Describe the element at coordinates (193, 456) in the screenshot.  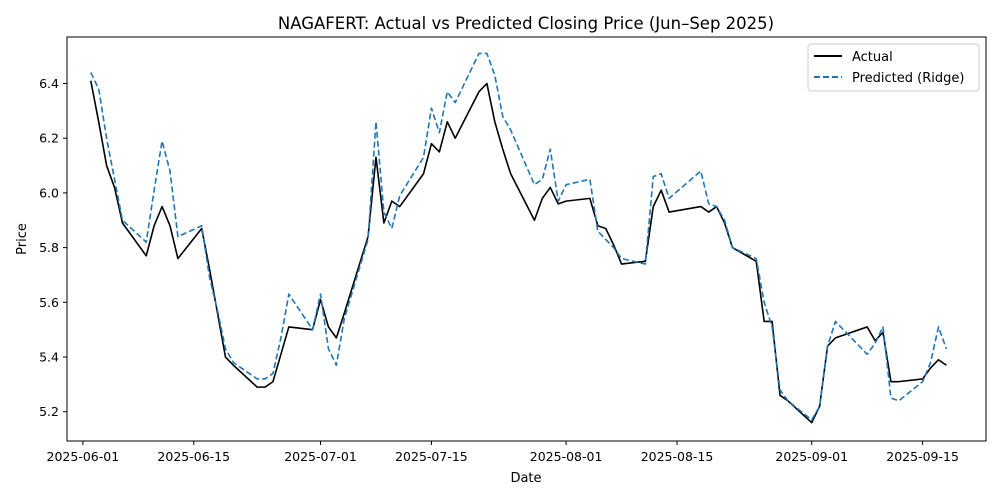
I see `x-tick-label: 2025-06-15` at that location.